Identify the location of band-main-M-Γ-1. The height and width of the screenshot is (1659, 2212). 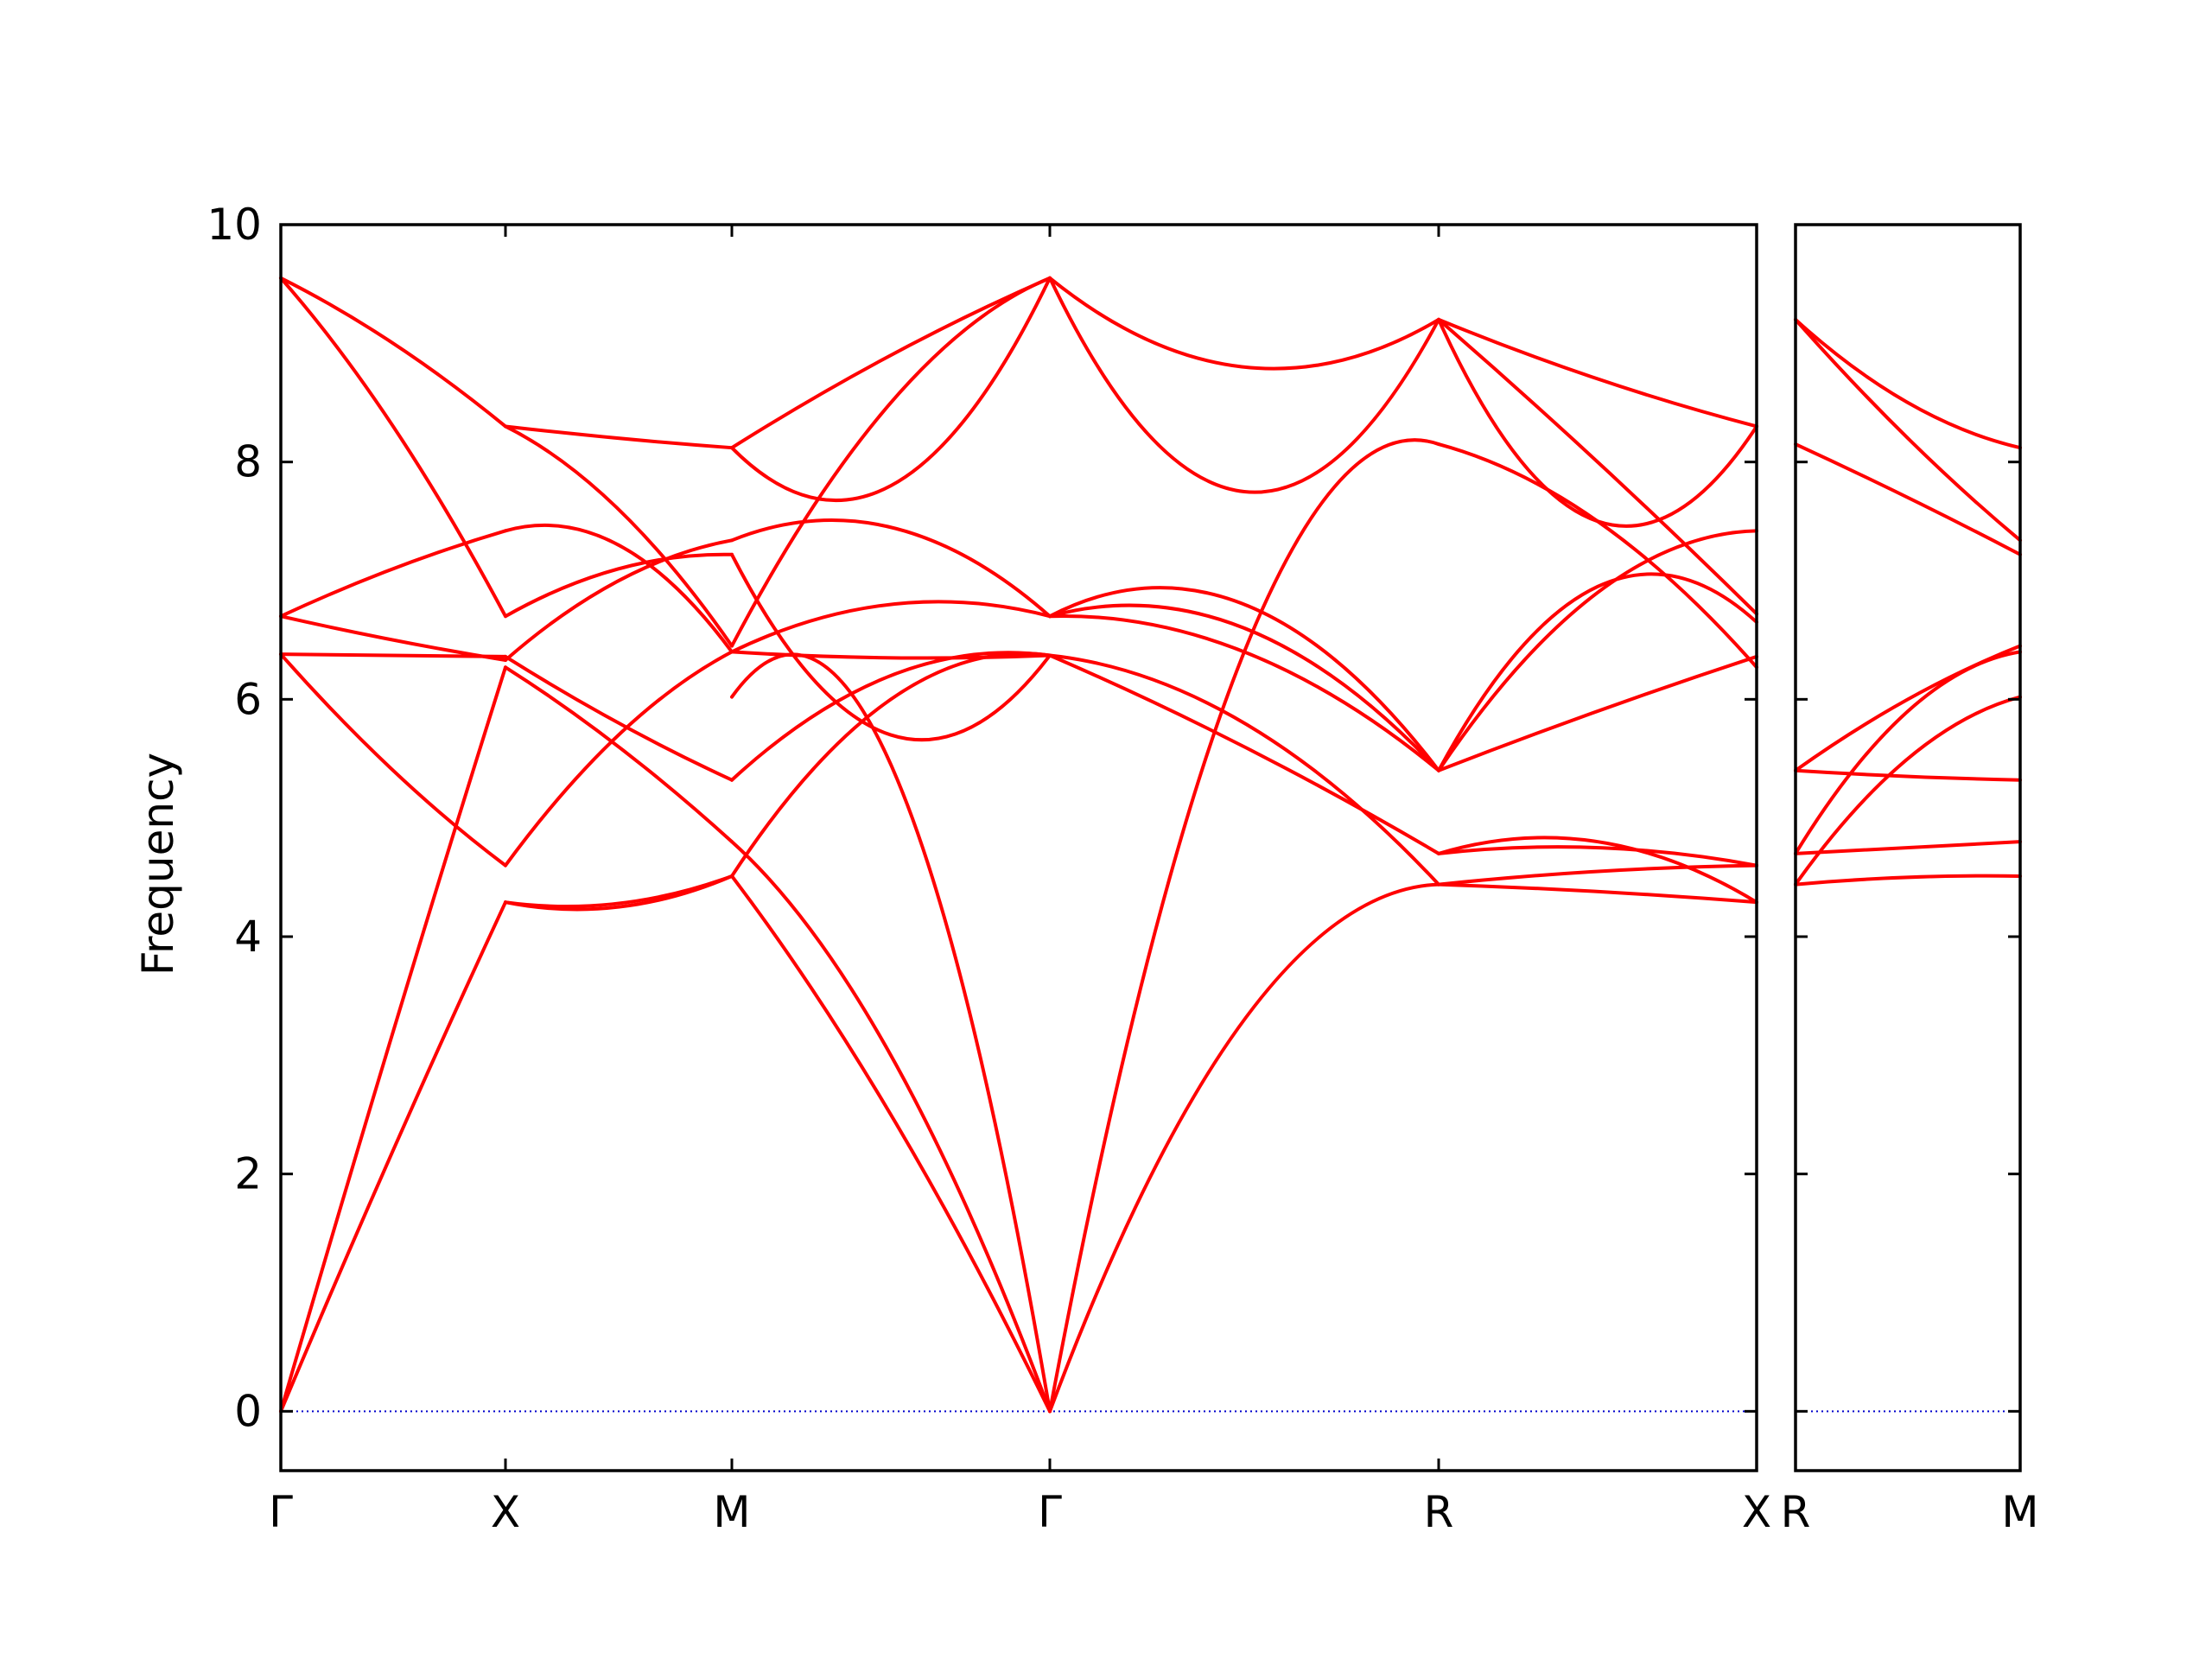
(891, 1144).